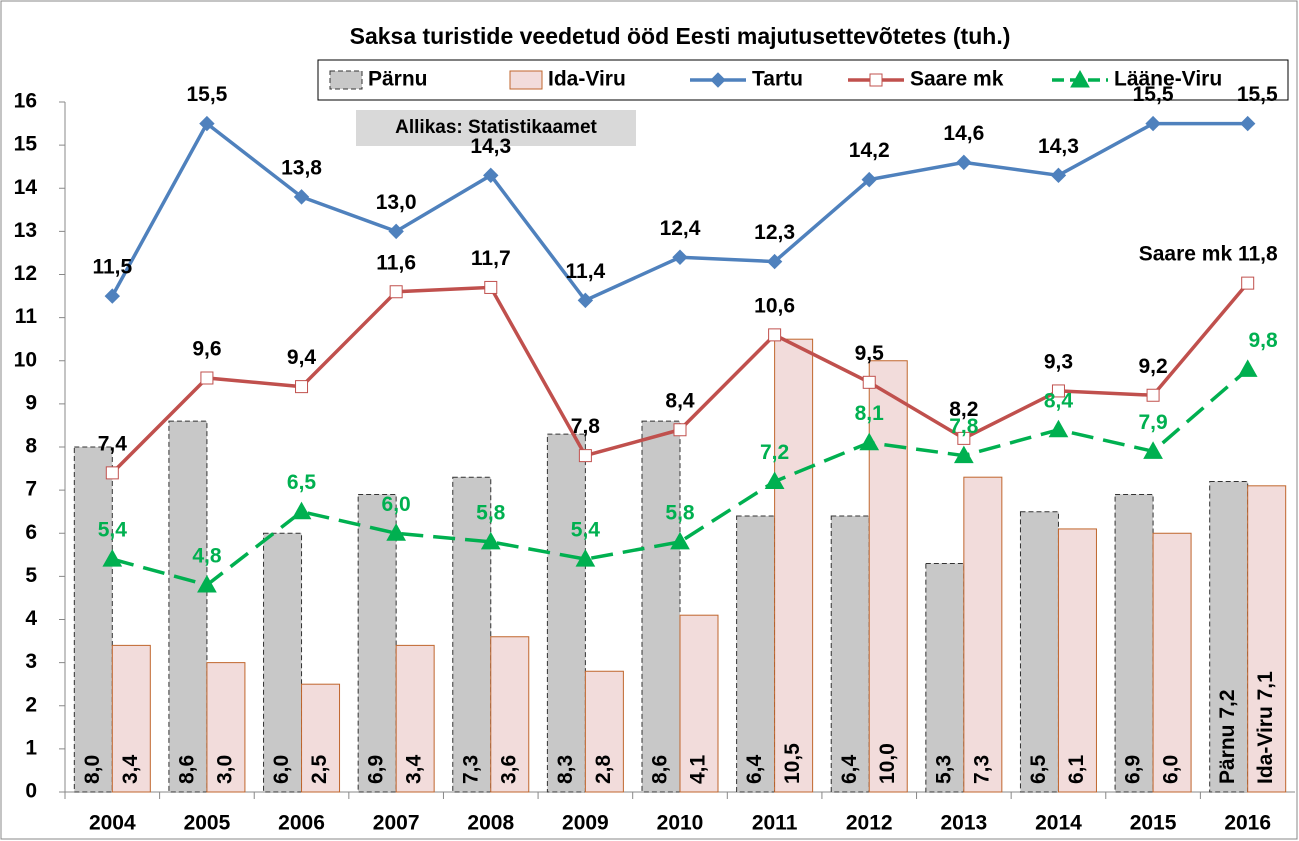  What do you see at coordinates (470, 769) in the screenshot?
I see `value-label: 7,3` at bounding box center [470, 769].